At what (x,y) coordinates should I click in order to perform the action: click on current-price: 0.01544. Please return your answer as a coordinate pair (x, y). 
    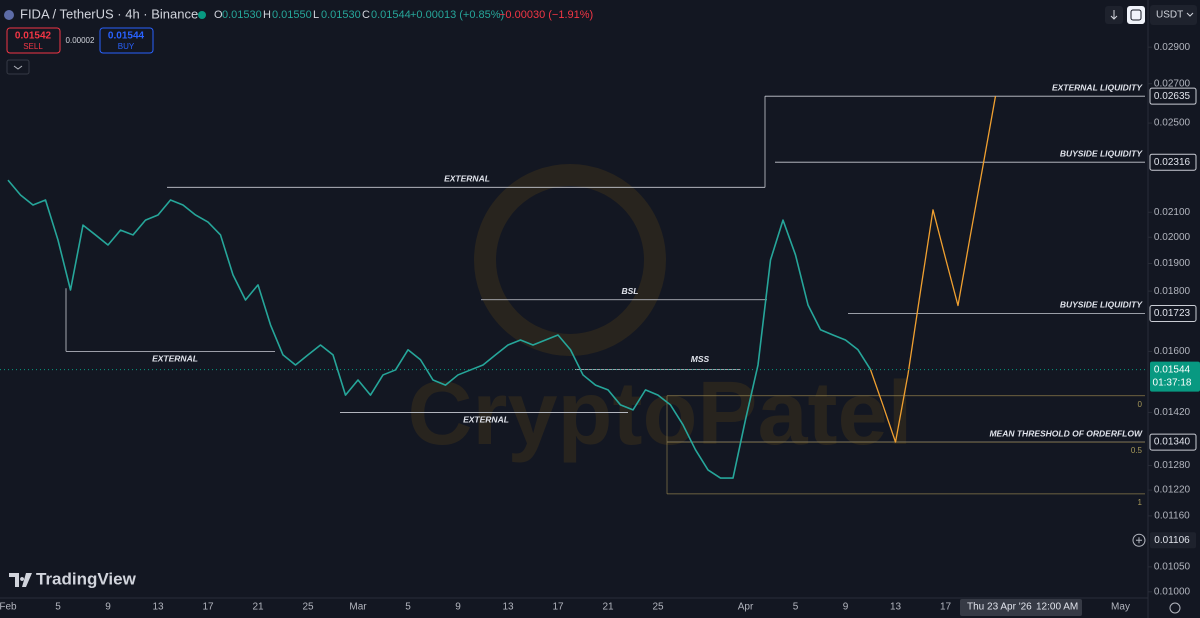
    Looking at the image, I should click on (1172, 369).